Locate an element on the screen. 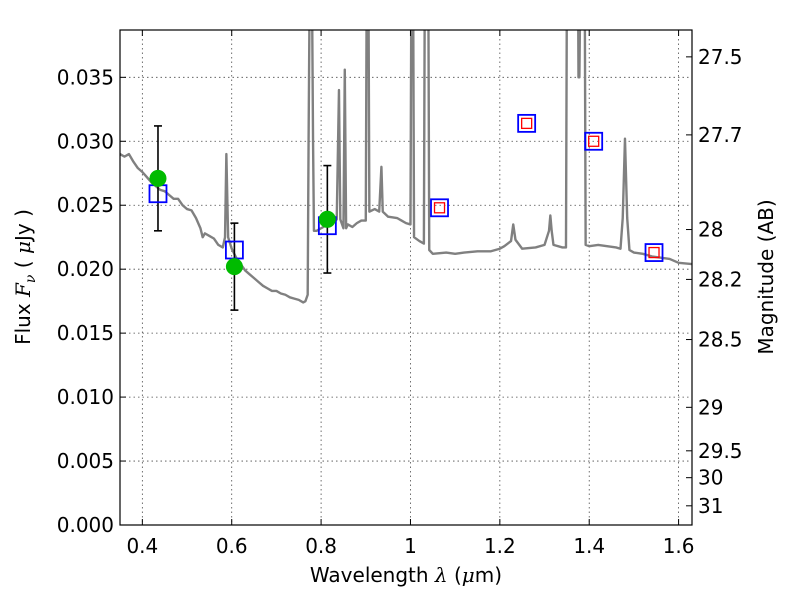 This screenshot has width=800, height=600. x-tick-label: 1.4 is located at coordinates (589, 546).